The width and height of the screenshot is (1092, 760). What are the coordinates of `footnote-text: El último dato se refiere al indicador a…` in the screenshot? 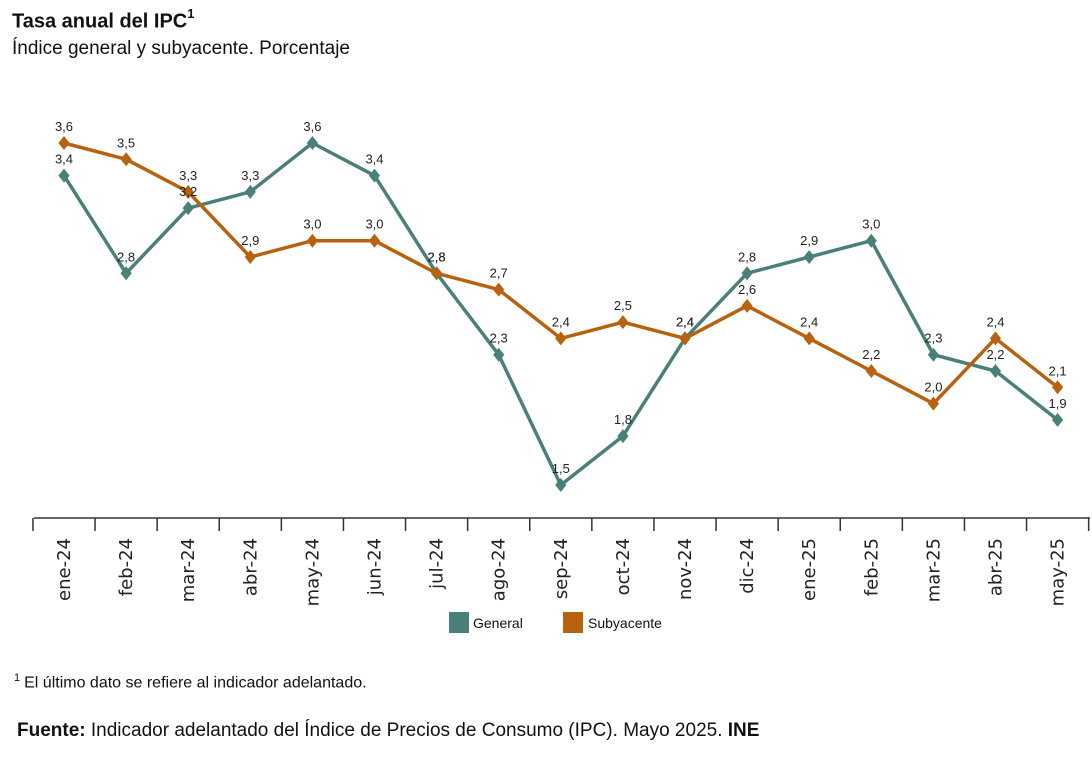 It's located at (195, 683).